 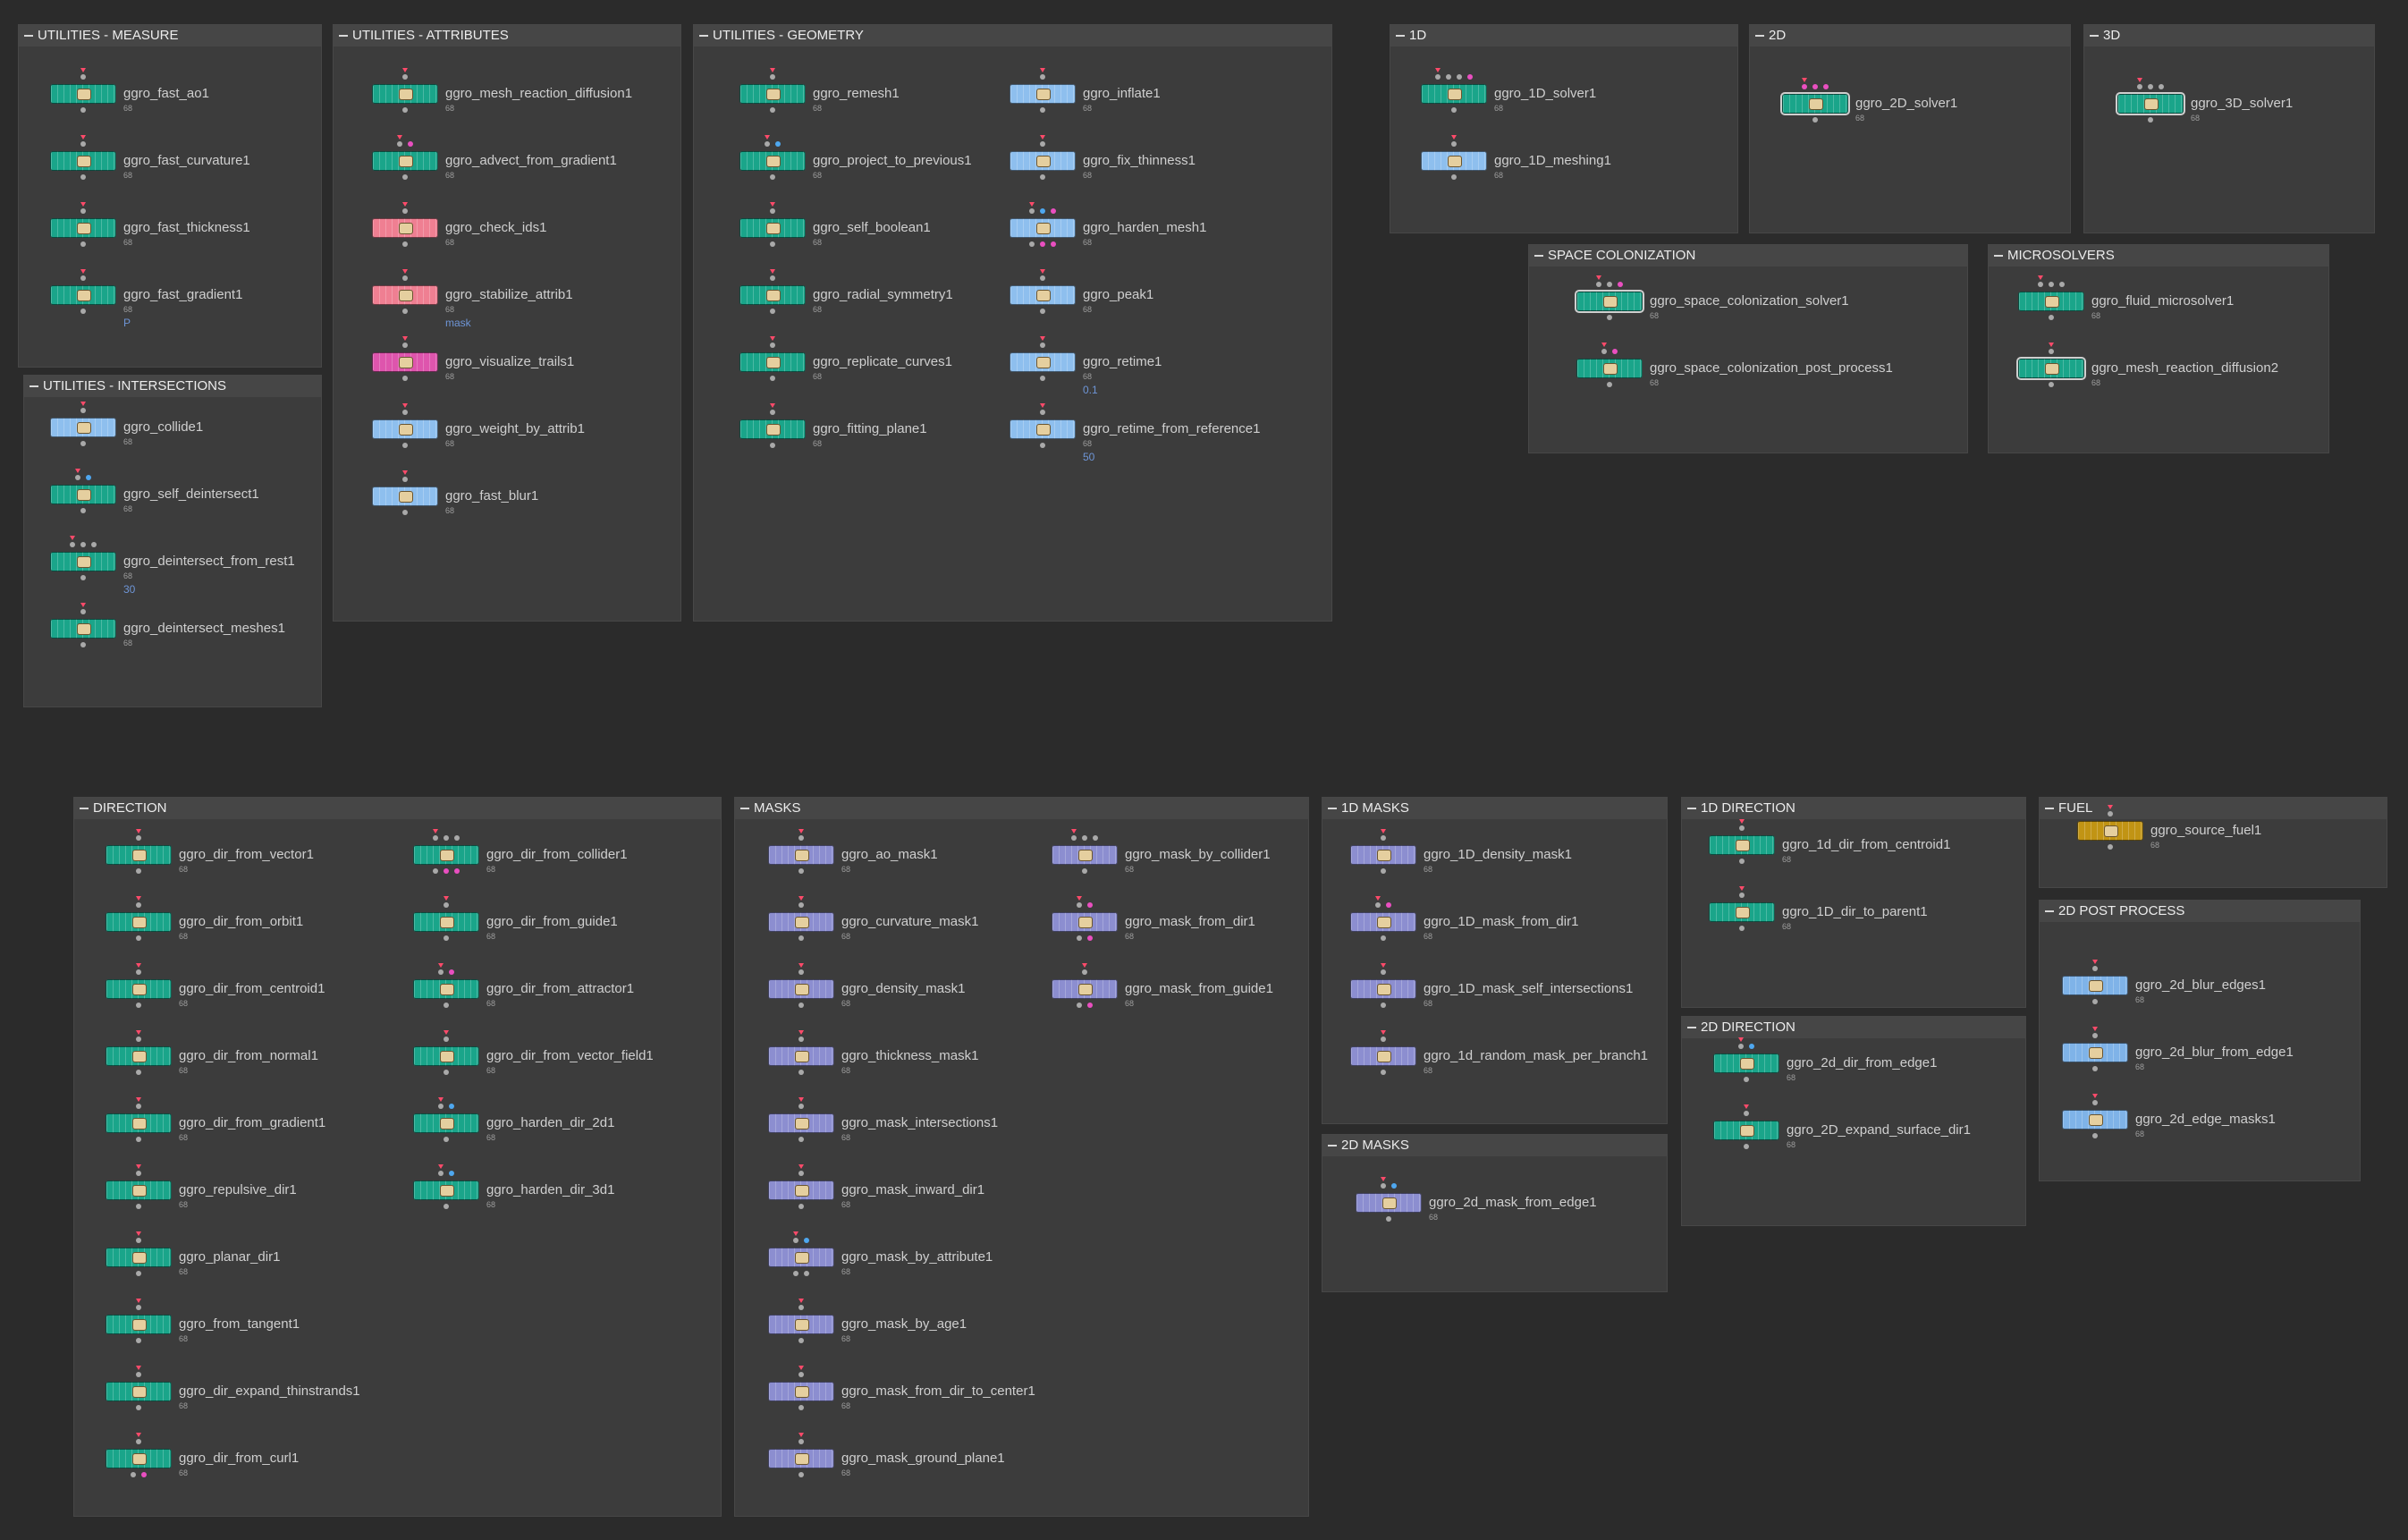 What do you see at coordinates (183, 95) in the screenshot?
I see `node-ggro-fast-ao1: ggro_fast_ao1 68` at bounding box center [183, 95].